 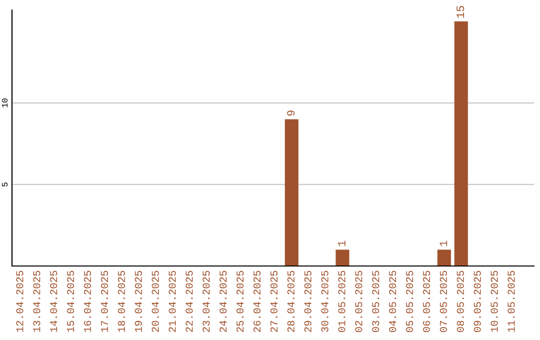 What do you see at coordinates (36, 301) in the screenshot?
I see `x-tick-label: 13.04.2025` at bounding box center [36, 301].